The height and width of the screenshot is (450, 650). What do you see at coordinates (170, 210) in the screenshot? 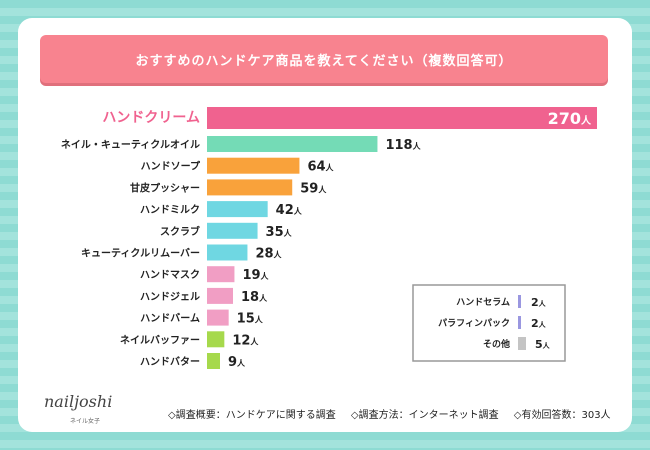
I see `category-label: ハンドミルク` at bounding box center [170, 210].